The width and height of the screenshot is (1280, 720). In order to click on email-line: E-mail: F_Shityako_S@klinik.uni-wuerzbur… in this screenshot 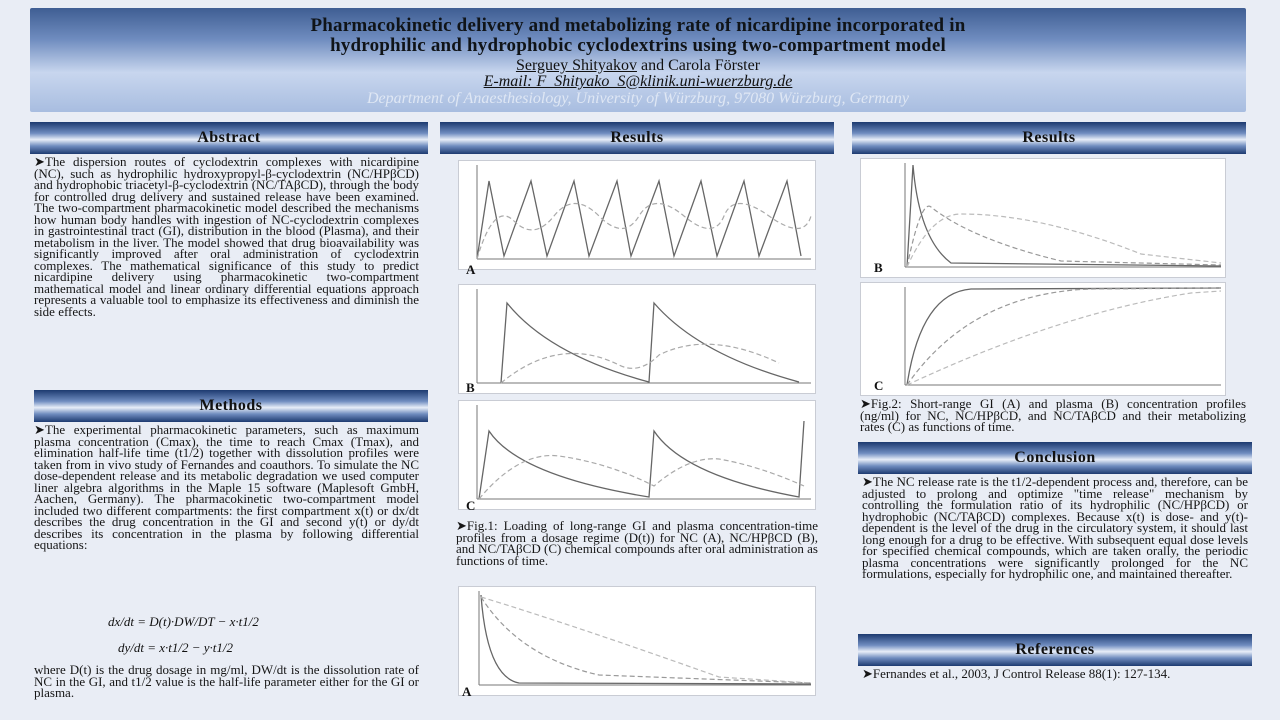, I will do `click(638, 81)`.